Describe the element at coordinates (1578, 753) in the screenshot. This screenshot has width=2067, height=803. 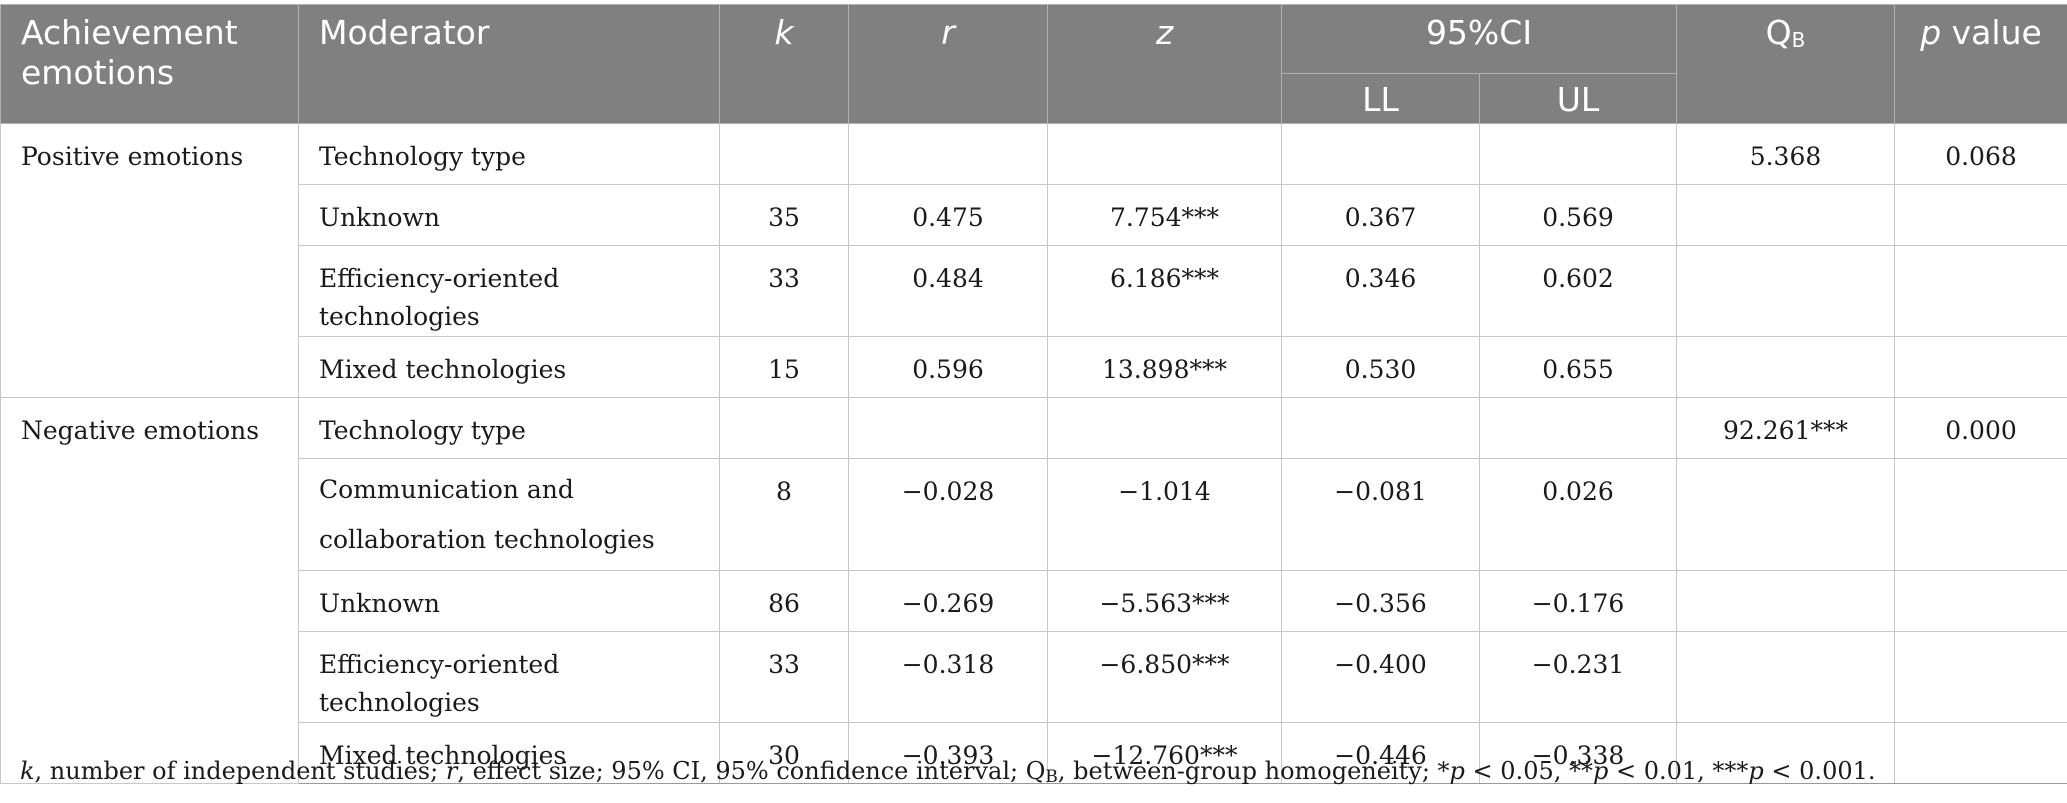
I see `cell-ul: −0.338` at that location.